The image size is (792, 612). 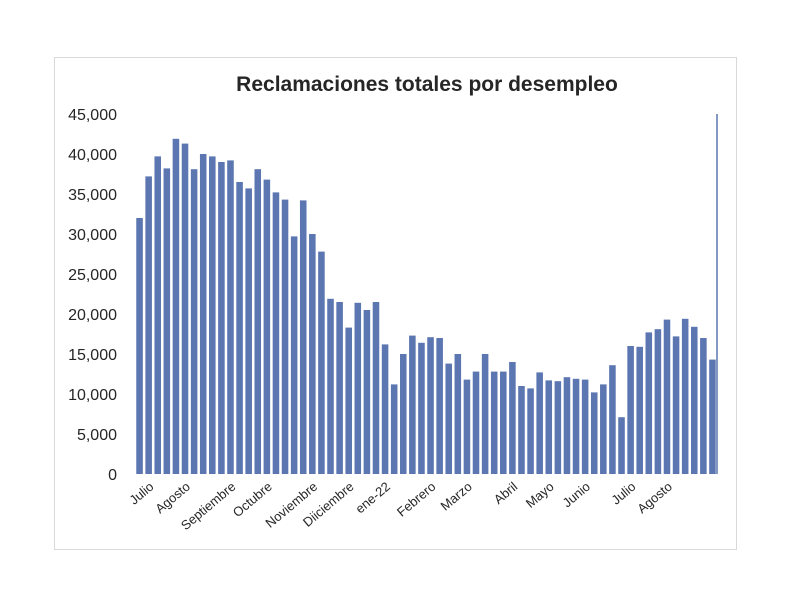 What do you see at coordinates (372, 498) in the screenshot?
I see `x-tick-label: ene-22` at bounding box center [372, 498].